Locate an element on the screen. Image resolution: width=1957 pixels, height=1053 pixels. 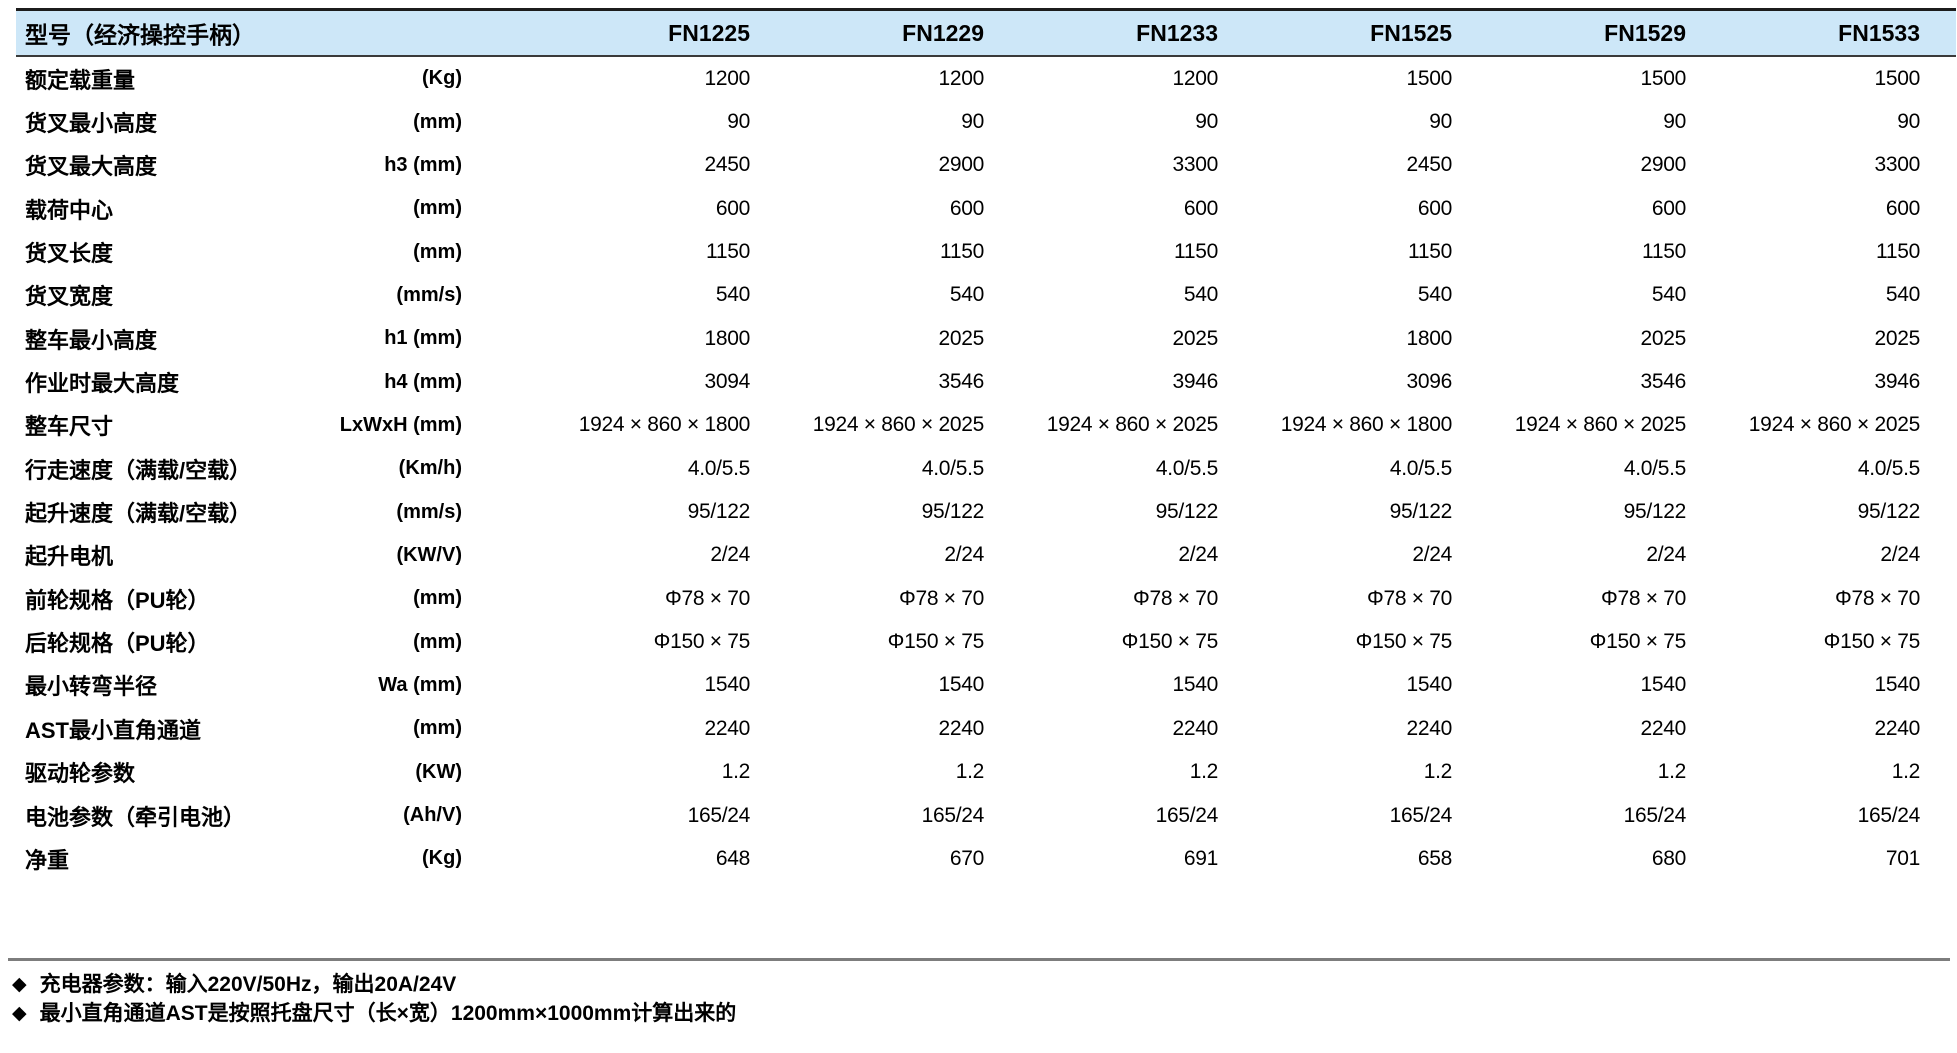
spec-row: 最小转弯半径 Wa (mm) 1540 1540 1540 1540 1540 1540 is located at coordinates (986, 685).